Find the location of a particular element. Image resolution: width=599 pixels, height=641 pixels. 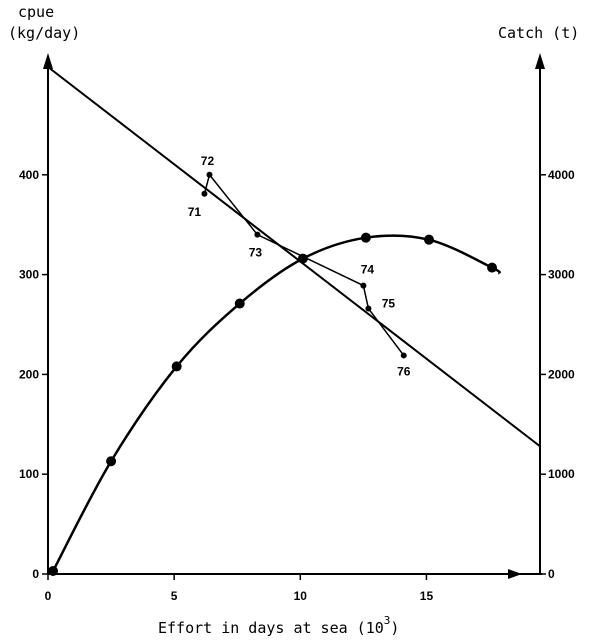

x-axis-label-close: ) is located at coordinates (394, 628).